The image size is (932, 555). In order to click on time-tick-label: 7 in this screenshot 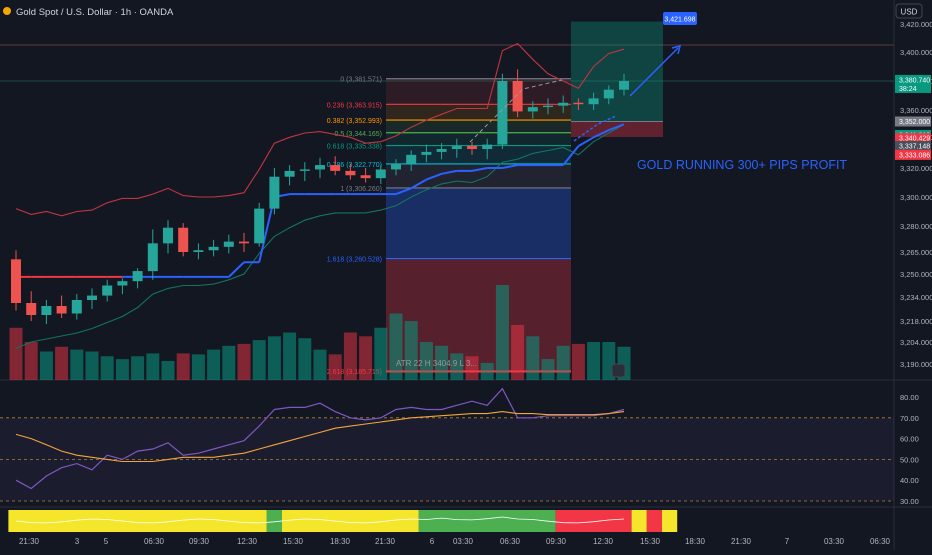, I will do `click(787, 541)`.